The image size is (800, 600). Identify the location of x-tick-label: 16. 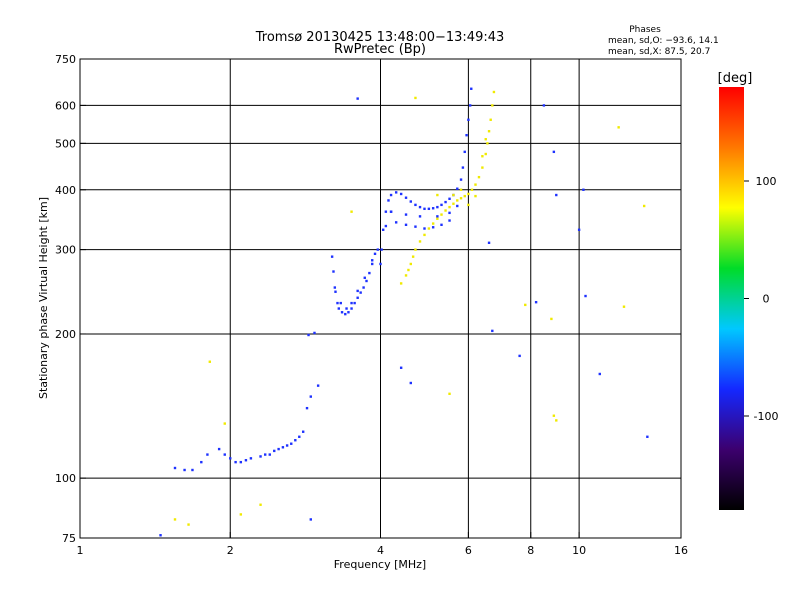
(681, 550).